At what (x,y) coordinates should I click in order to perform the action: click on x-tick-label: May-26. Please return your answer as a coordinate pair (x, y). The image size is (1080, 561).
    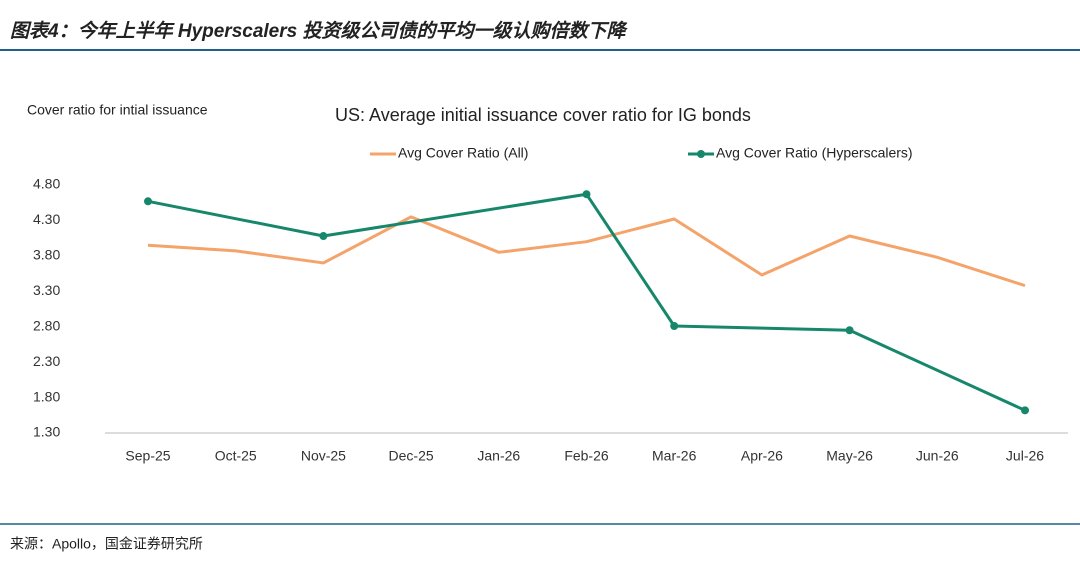
    Looking at the image, I should click on (849, 456).